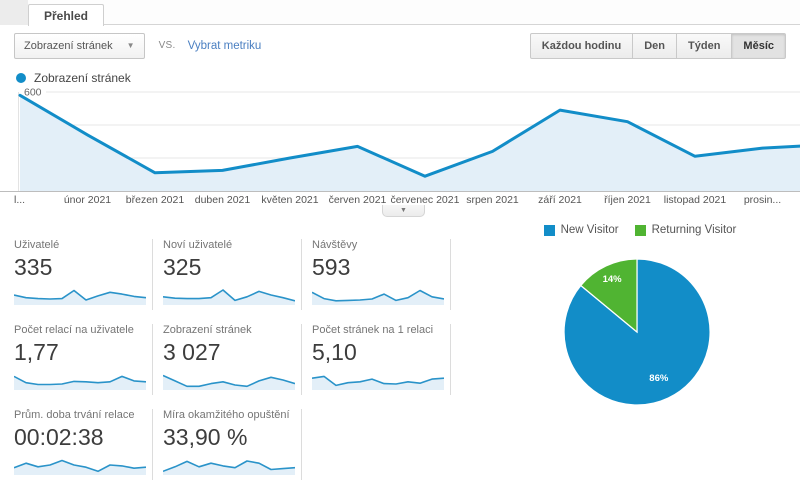  What do you see at coordinates (207, 330) in the screenshot?
I see `metric-label: Zobrazení stránek` at bounding box center [207, 330].